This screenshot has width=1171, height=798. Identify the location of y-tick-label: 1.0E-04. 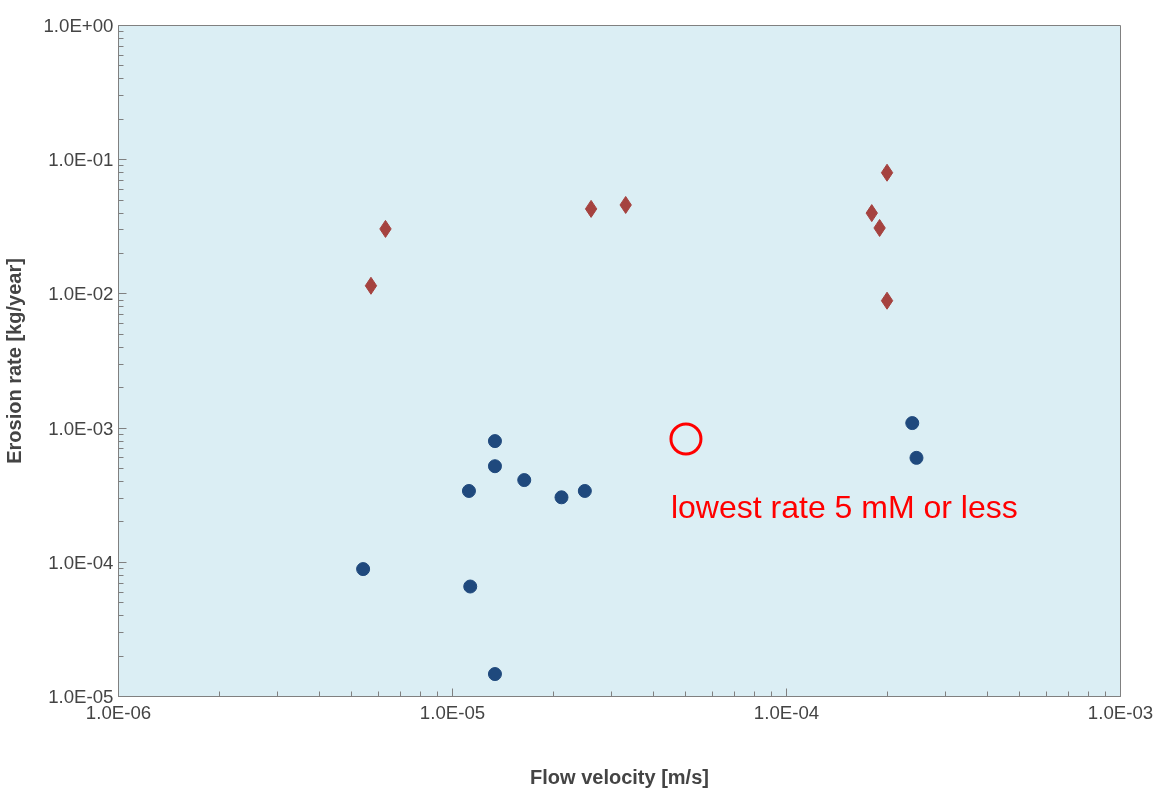
(81, 562).